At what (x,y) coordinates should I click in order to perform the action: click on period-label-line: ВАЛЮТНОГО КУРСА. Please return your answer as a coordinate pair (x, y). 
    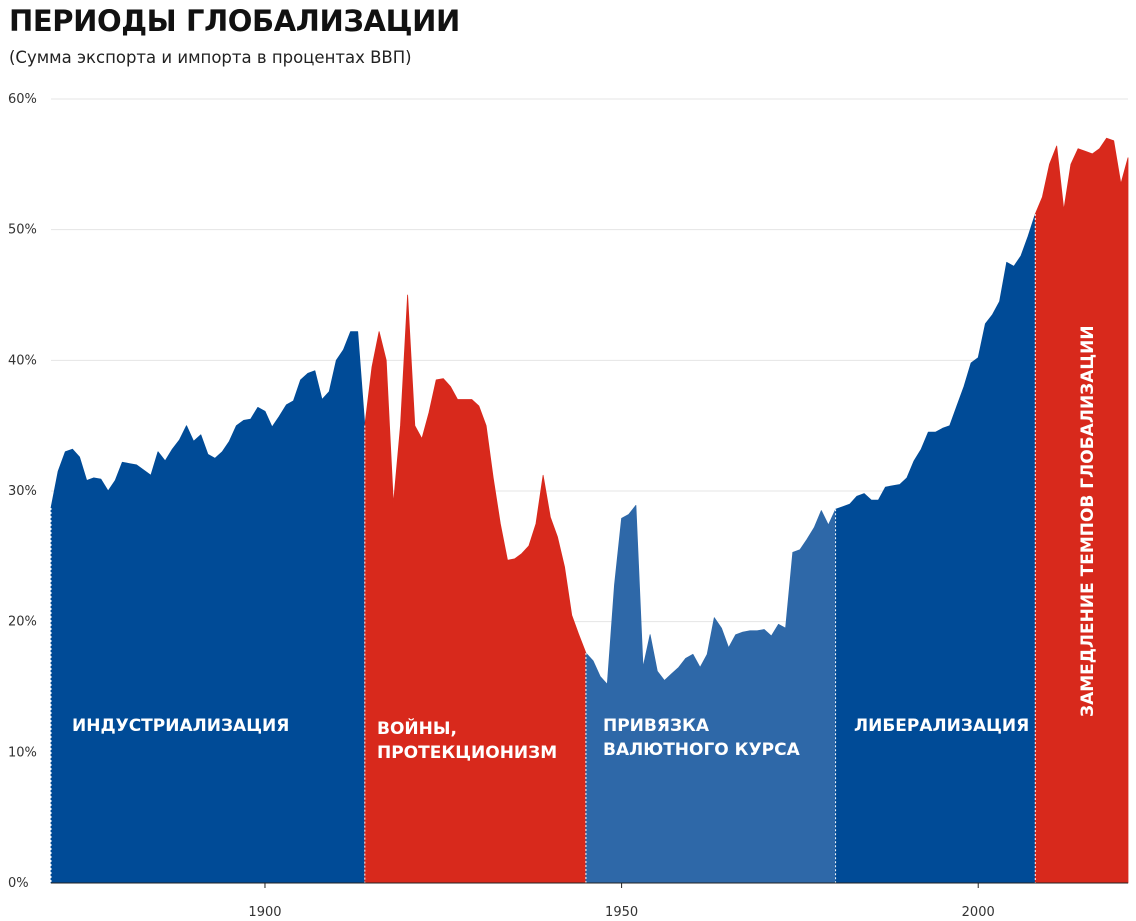
    Looking at the image, I should click on (702, 750).